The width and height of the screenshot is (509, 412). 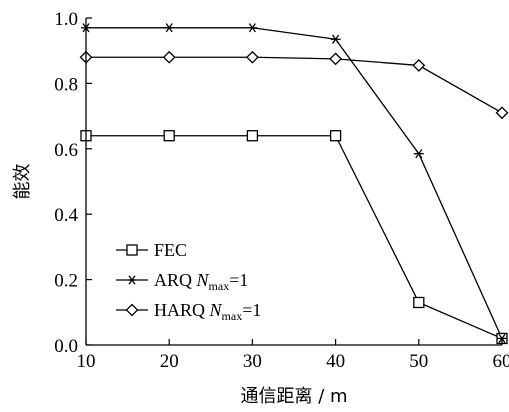 I want to click on legend-marker-diamond, so click(x=132, y=310).